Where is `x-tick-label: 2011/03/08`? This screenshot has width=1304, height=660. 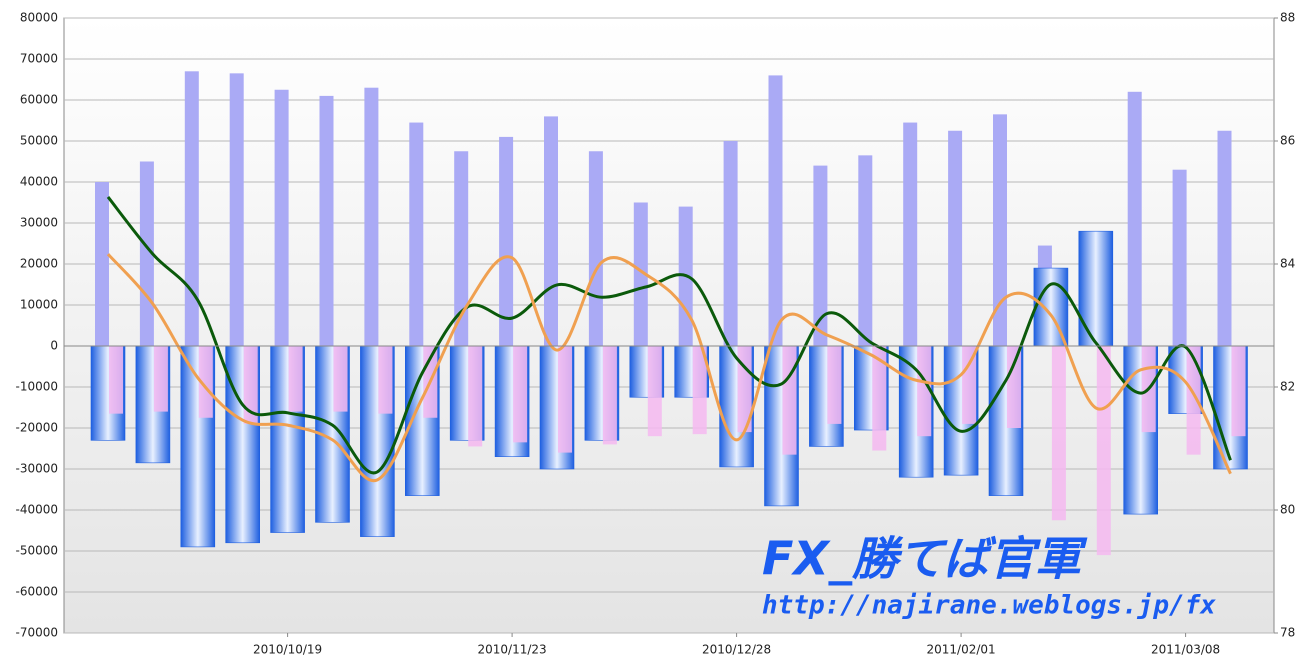 x-tick-label: 2011/03/08 is located at coordinates (1185, 650).